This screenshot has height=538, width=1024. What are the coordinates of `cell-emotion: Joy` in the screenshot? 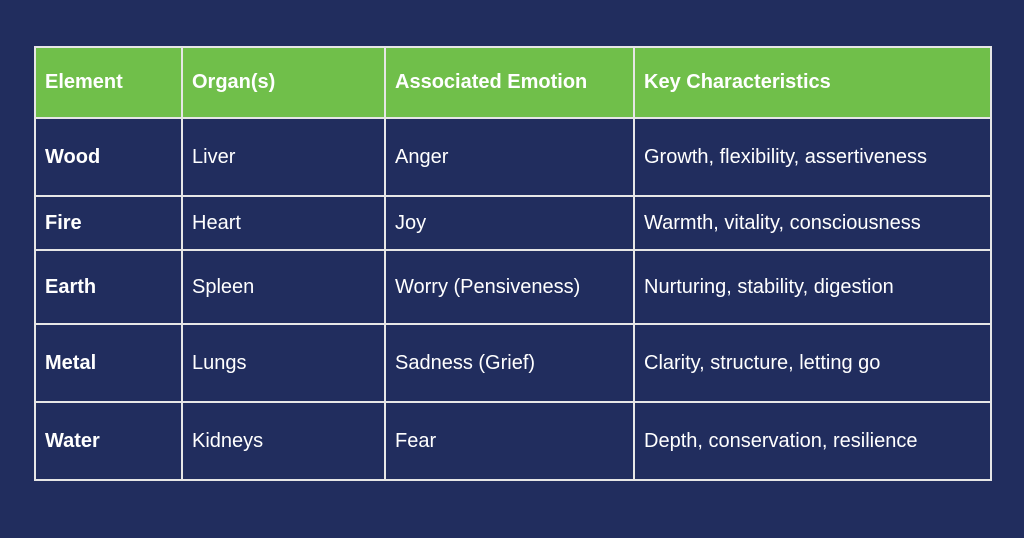 It's located at (509, 223).